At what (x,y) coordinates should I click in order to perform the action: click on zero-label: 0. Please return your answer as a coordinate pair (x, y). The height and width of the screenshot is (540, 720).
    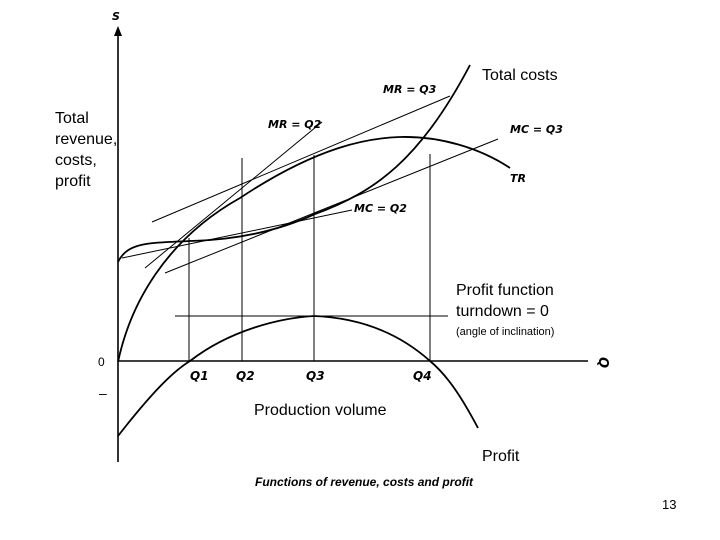
    Looking at the image, I should click on (101, 362).